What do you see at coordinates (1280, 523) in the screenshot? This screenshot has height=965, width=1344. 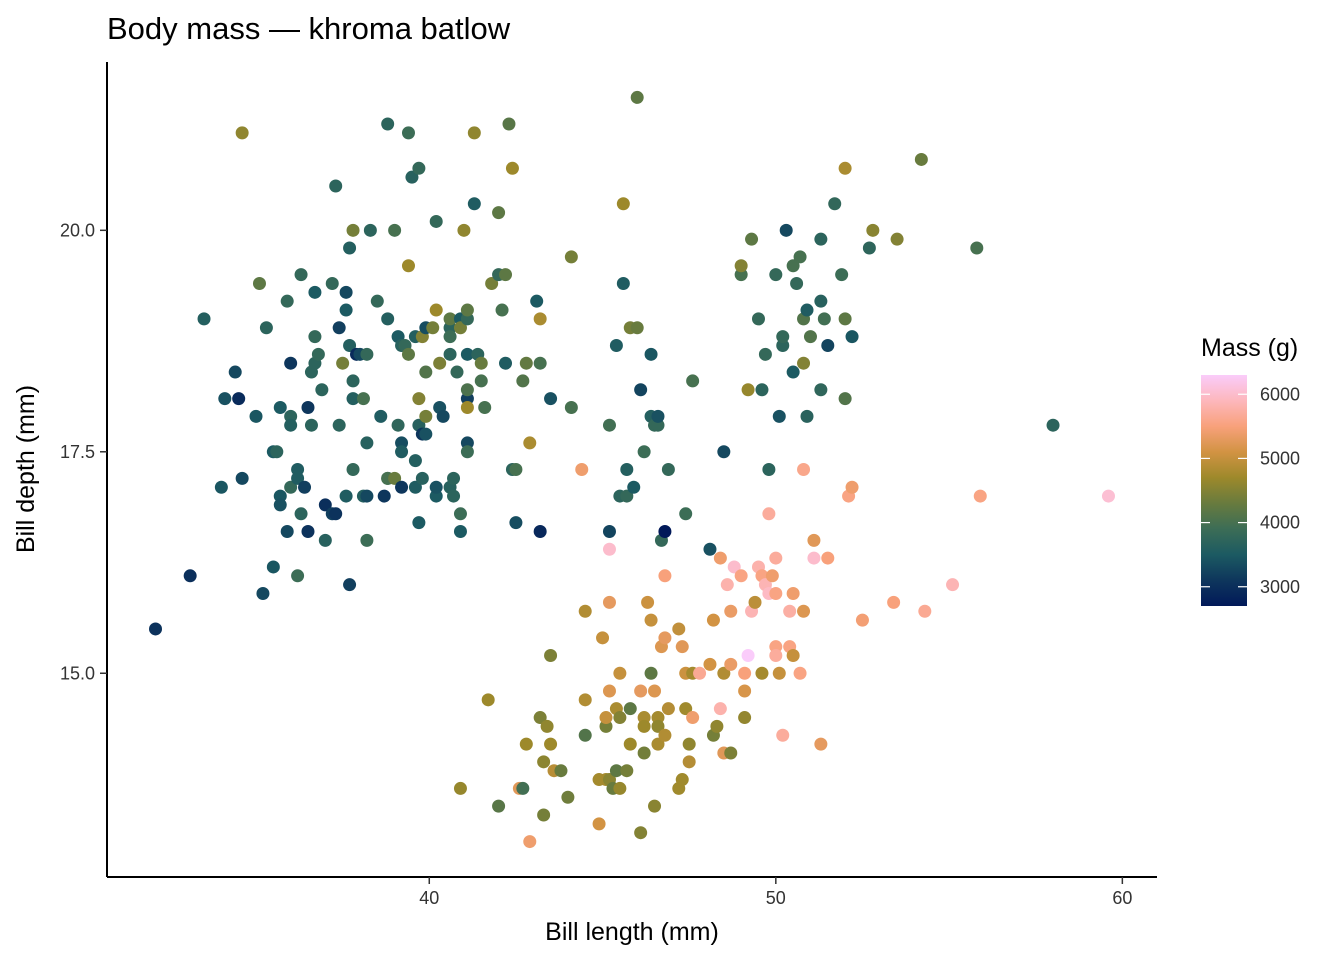 I see `legend-tick-label: 4000` at bounding box center [1280, 523].